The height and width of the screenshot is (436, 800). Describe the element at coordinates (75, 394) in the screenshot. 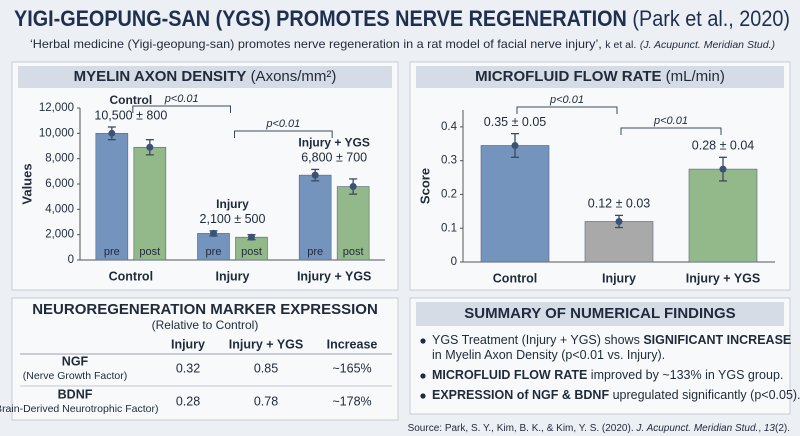

I see `row-name: BDNF` at that location.